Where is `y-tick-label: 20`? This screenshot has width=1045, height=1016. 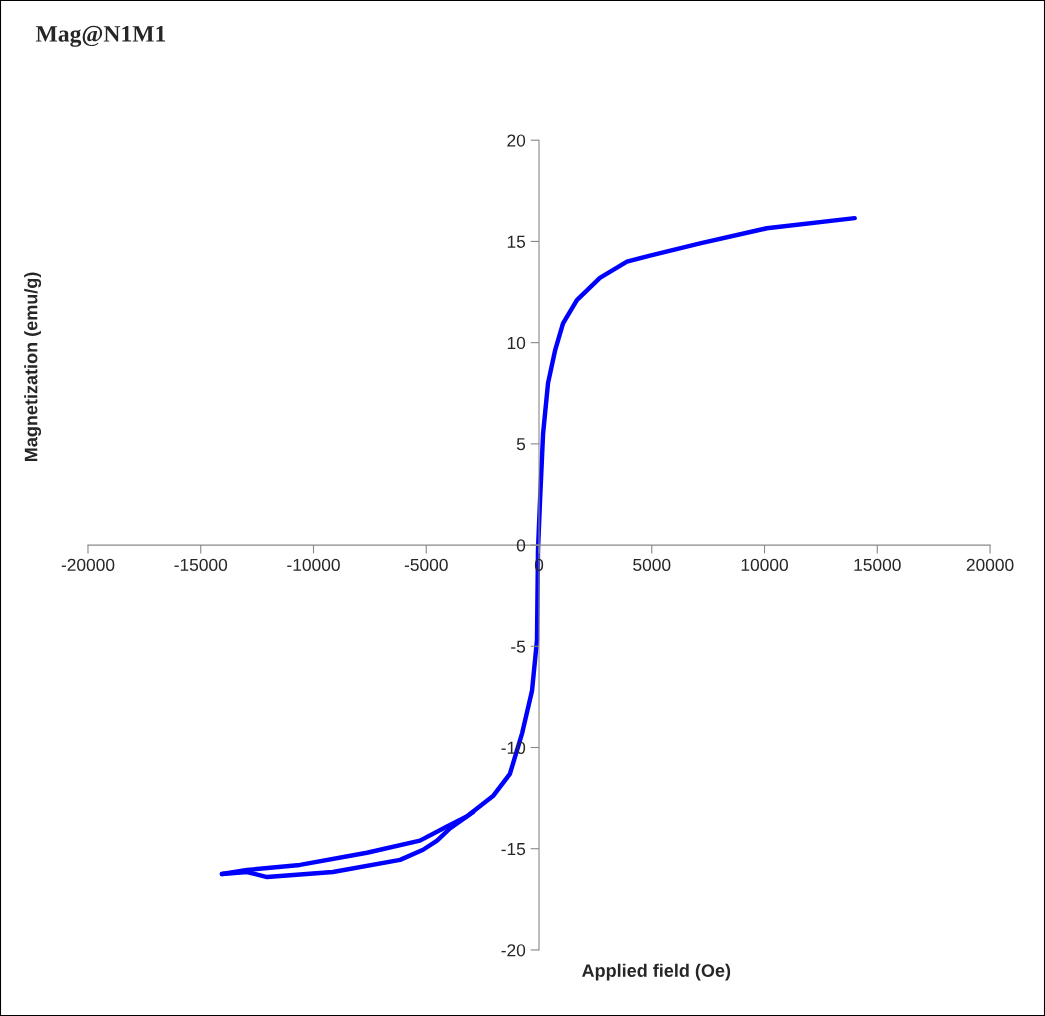 y-tick-label: 20 is located at coordinates (516, 140).